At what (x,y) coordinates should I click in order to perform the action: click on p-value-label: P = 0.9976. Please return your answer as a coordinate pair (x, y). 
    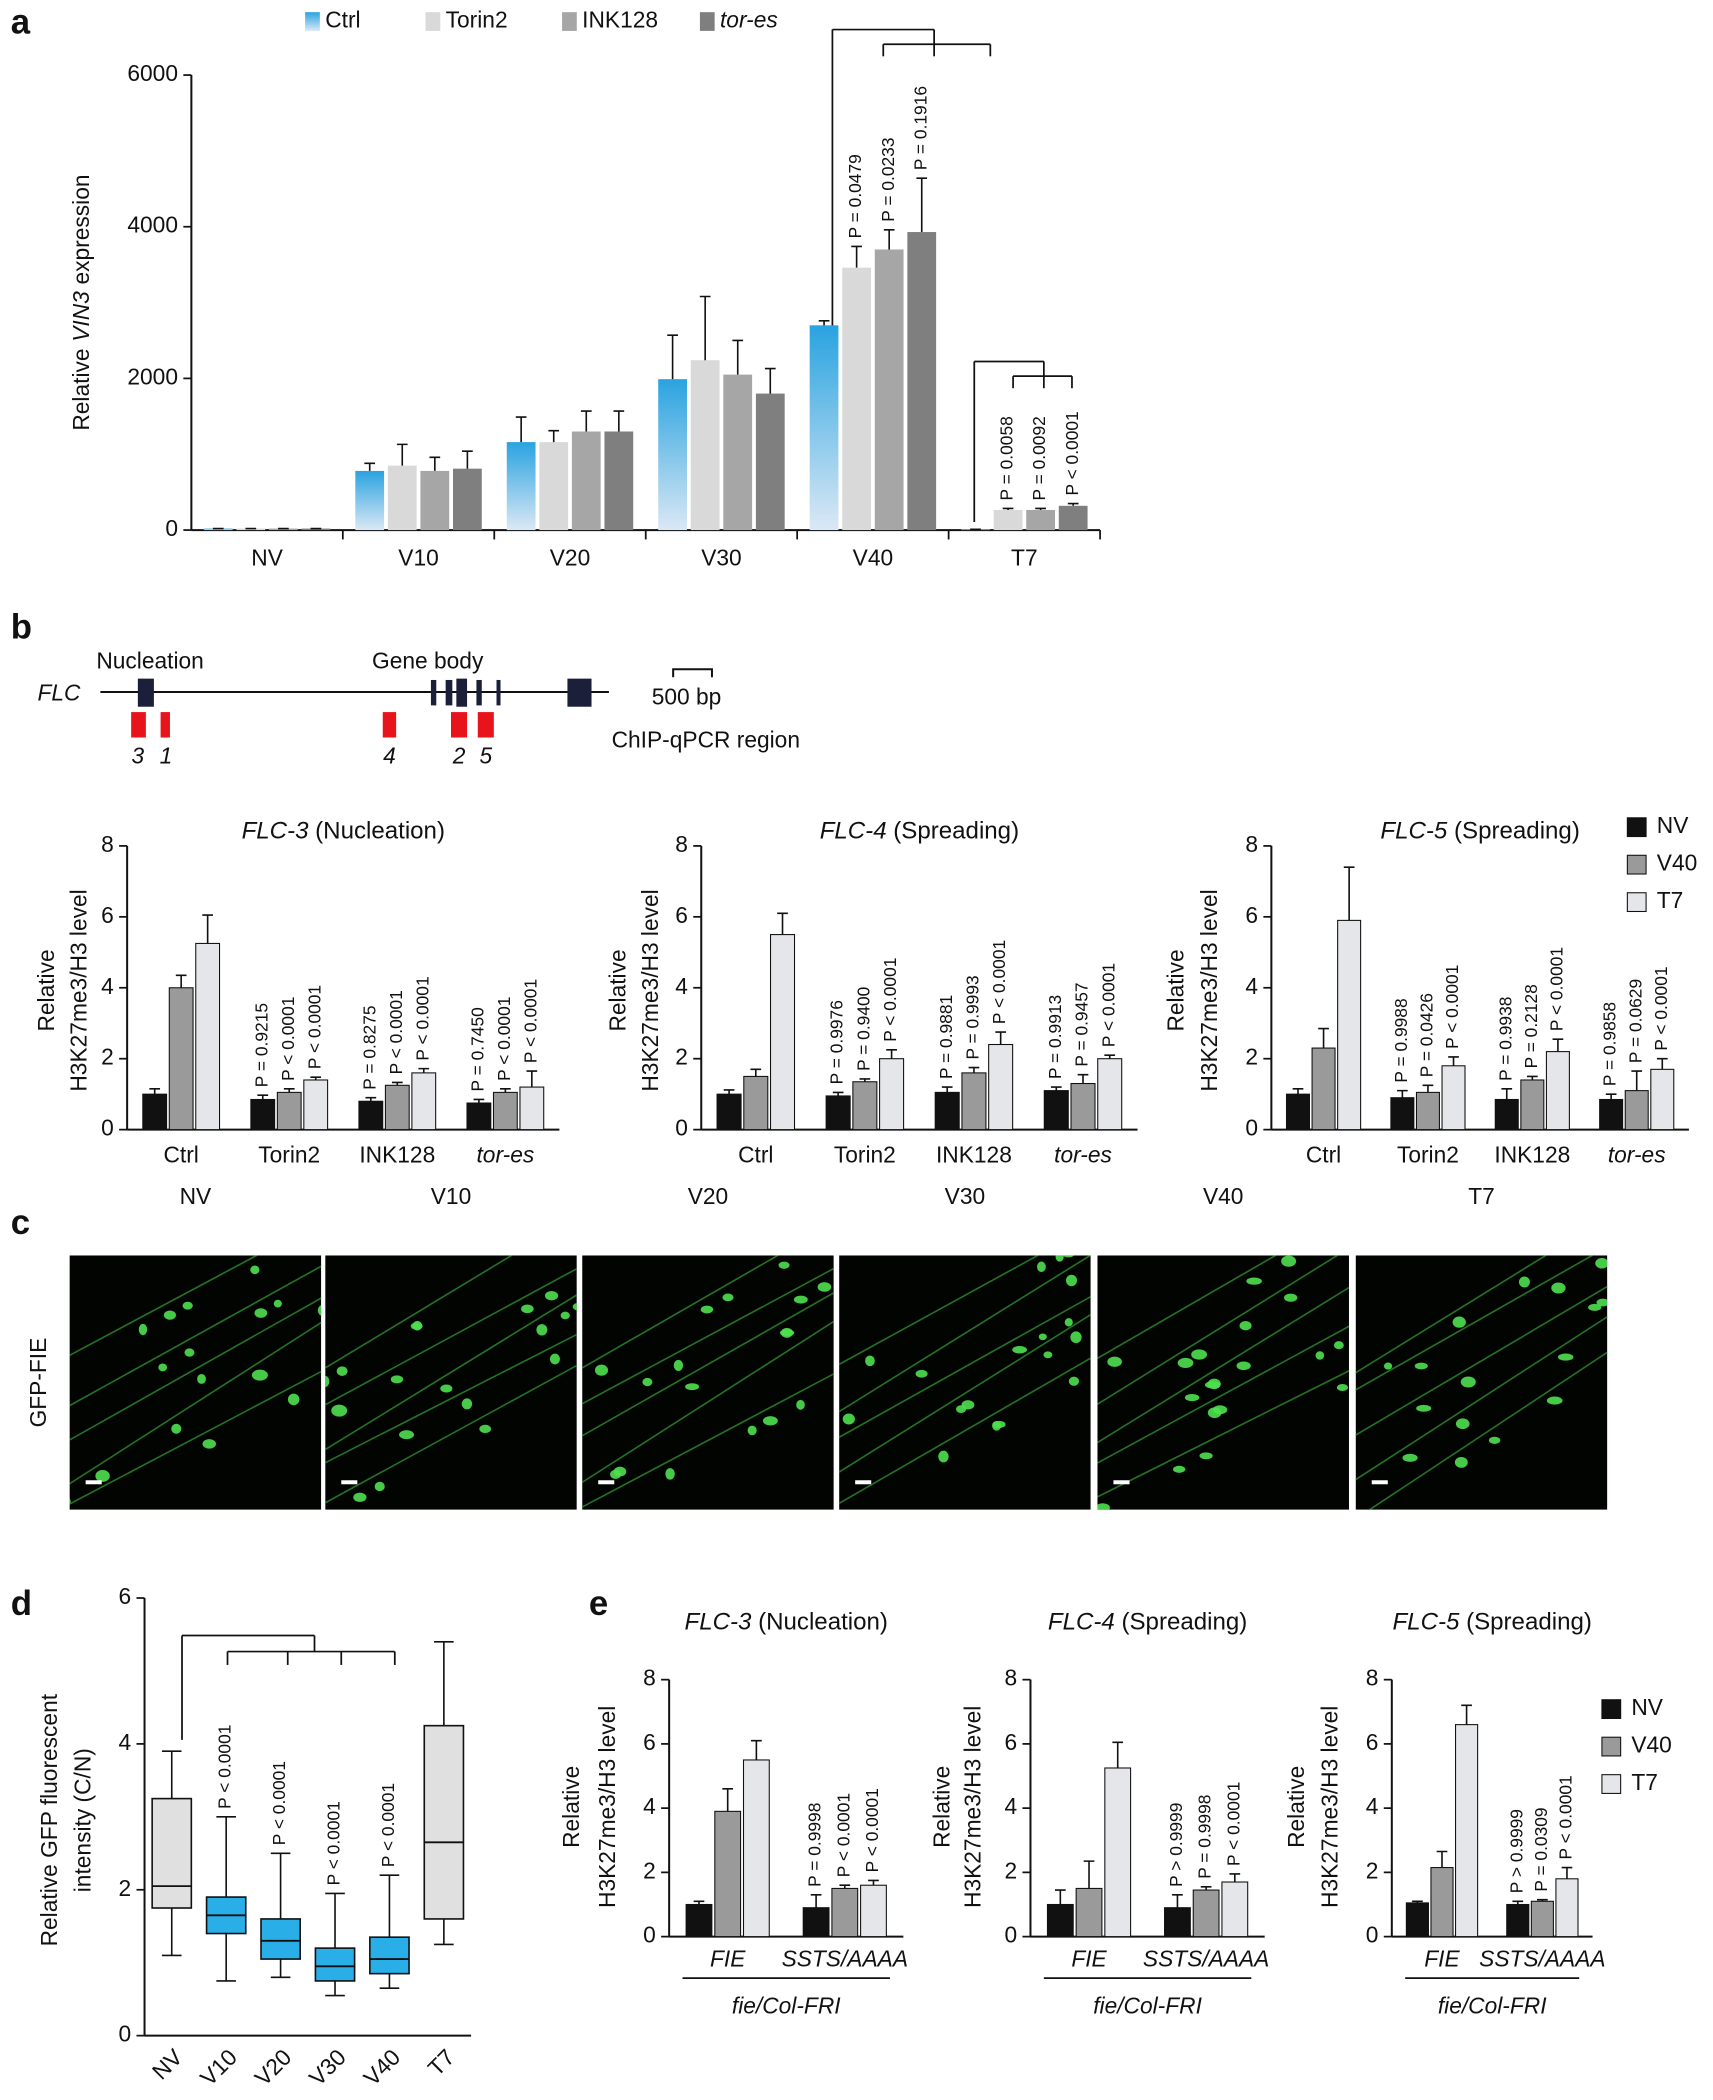
    Looking at the image, I should click on (837, 1042).